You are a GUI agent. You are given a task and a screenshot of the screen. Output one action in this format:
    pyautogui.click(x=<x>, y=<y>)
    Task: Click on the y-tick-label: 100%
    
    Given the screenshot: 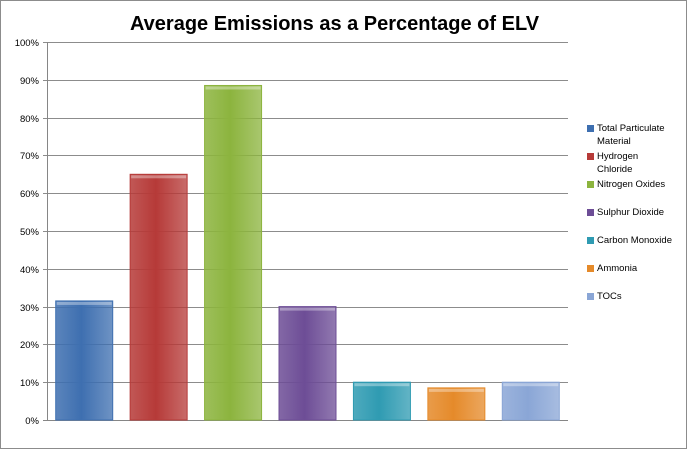 What is the action you would take?
    pyautogui.click(x=27, y=43)
    